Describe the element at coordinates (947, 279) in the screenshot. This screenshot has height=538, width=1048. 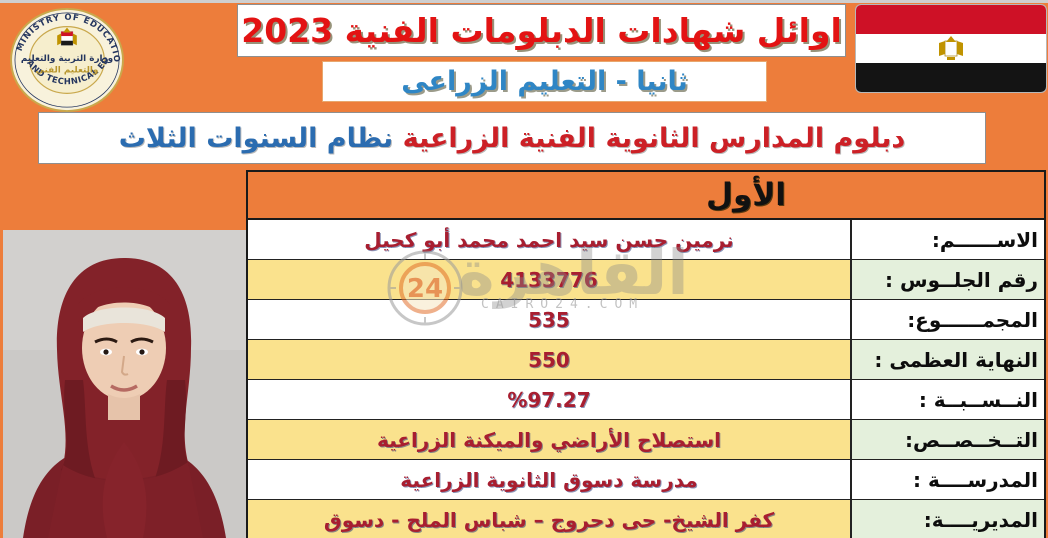
I see `field-label: رقم الجلــوس :` at that location.